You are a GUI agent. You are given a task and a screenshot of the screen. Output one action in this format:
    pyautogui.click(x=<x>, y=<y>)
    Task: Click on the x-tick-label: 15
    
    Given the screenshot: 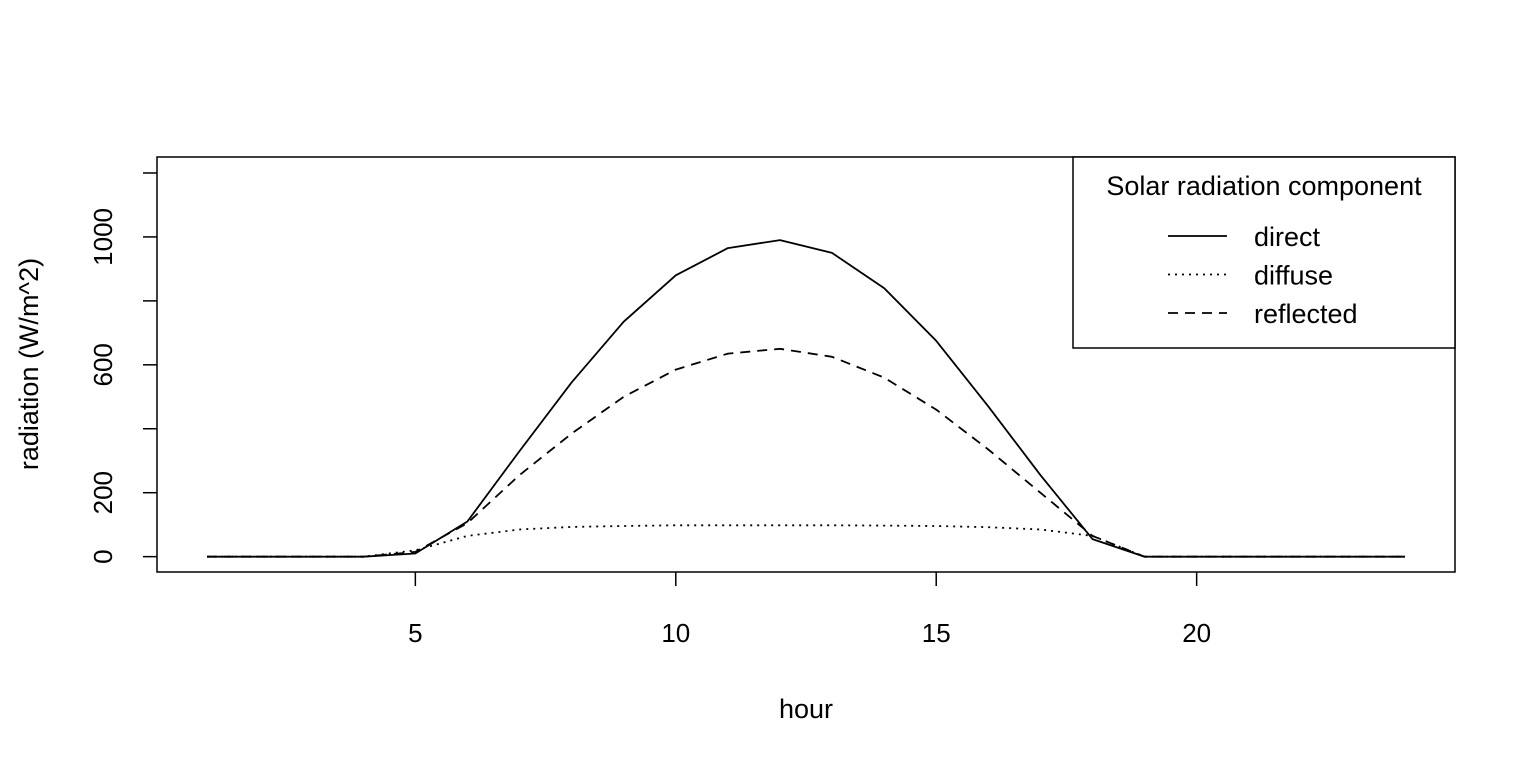 What is the action you would take?
    pyautogui.click(x=936, y=633)
    